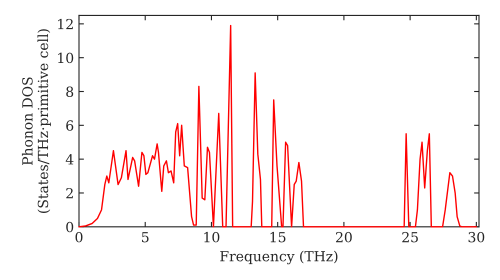 This screenshot has height=280, width=500. Describe the element at coordinates (70, 159) in the screenshot. I see `y-tick-label: 4` at that location.